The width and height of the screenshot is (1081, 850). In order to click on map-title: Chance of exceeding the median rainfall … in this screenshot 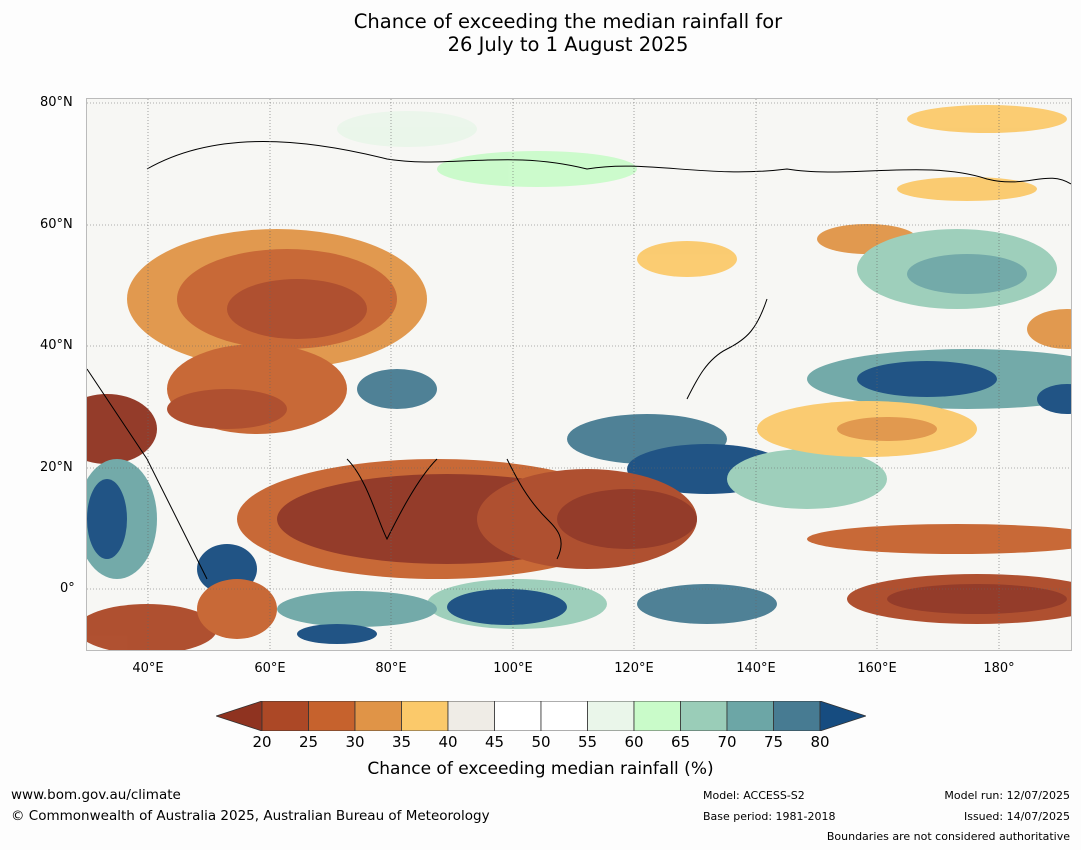, I will do `click(540, 33)`.